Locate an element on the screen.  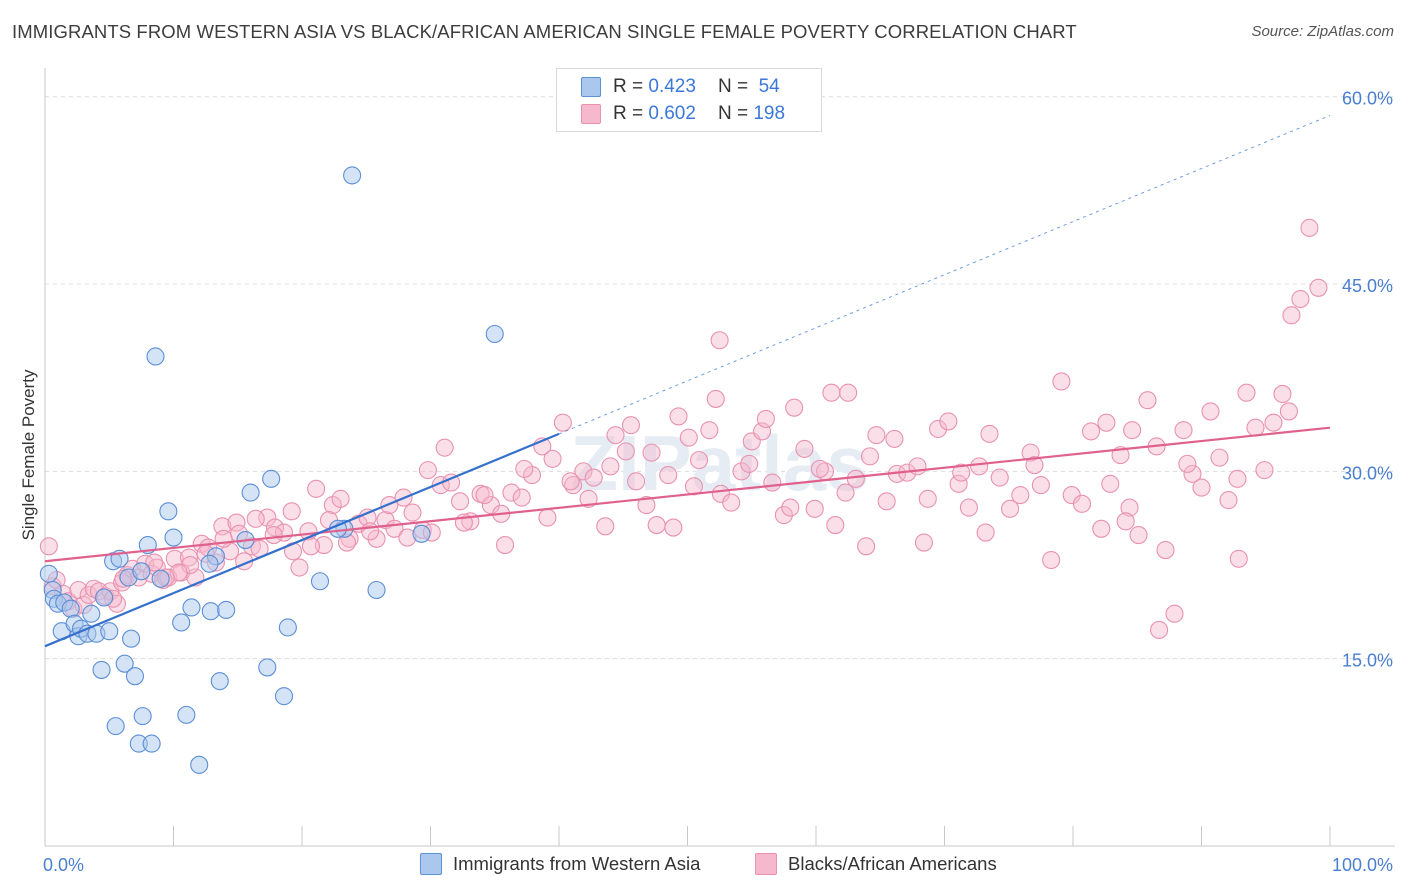
legend-r-value: 0.602 is located at coordinates (672, 113).